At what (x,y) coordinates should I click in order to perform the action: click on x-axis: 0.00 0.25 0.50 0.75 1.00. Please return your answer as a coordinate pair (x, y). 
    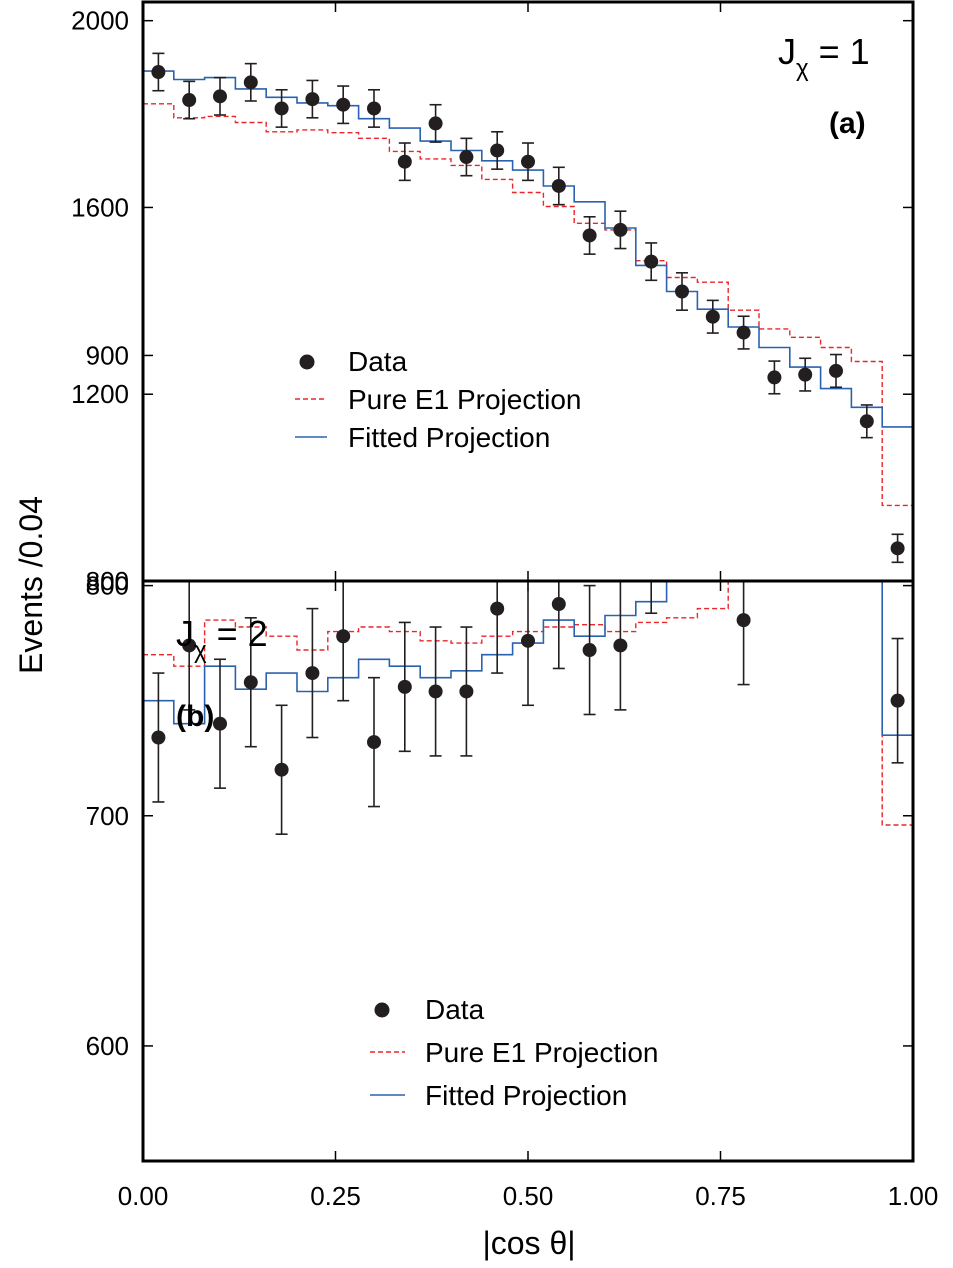
    Looking at the image, I should click on (528, 1196).